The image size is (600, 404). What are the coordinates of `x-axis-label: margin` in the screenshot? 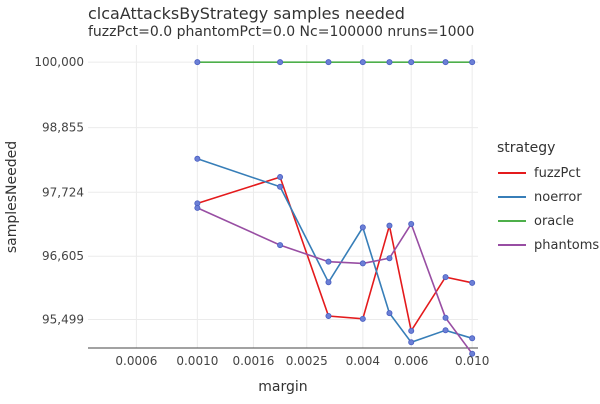 It's located at (282, 387).